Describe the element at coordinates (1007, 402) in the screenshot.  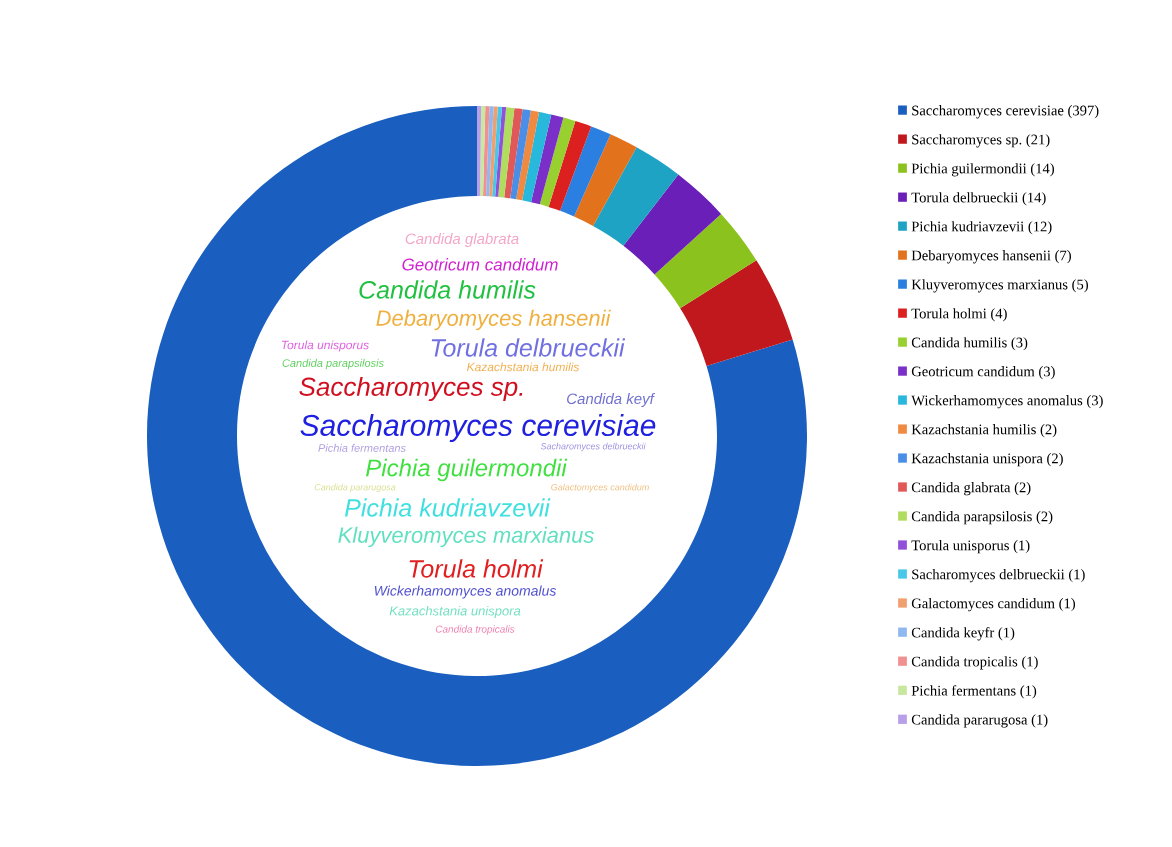
I see `legend-label: Wickerhamomyces anomalus (3)` at that location.